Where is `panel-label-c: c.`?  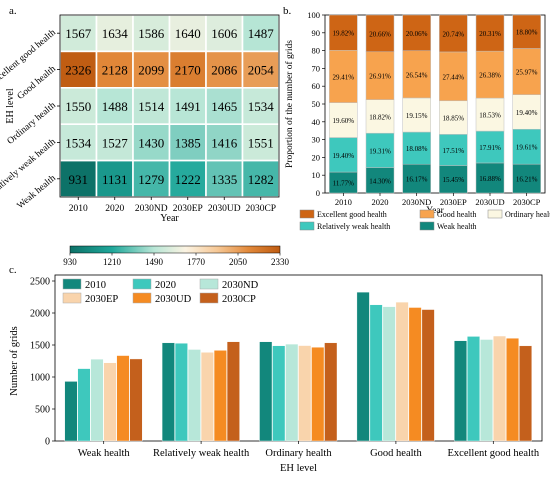
panel-label-c: c. is located at coordinates (13, 270).